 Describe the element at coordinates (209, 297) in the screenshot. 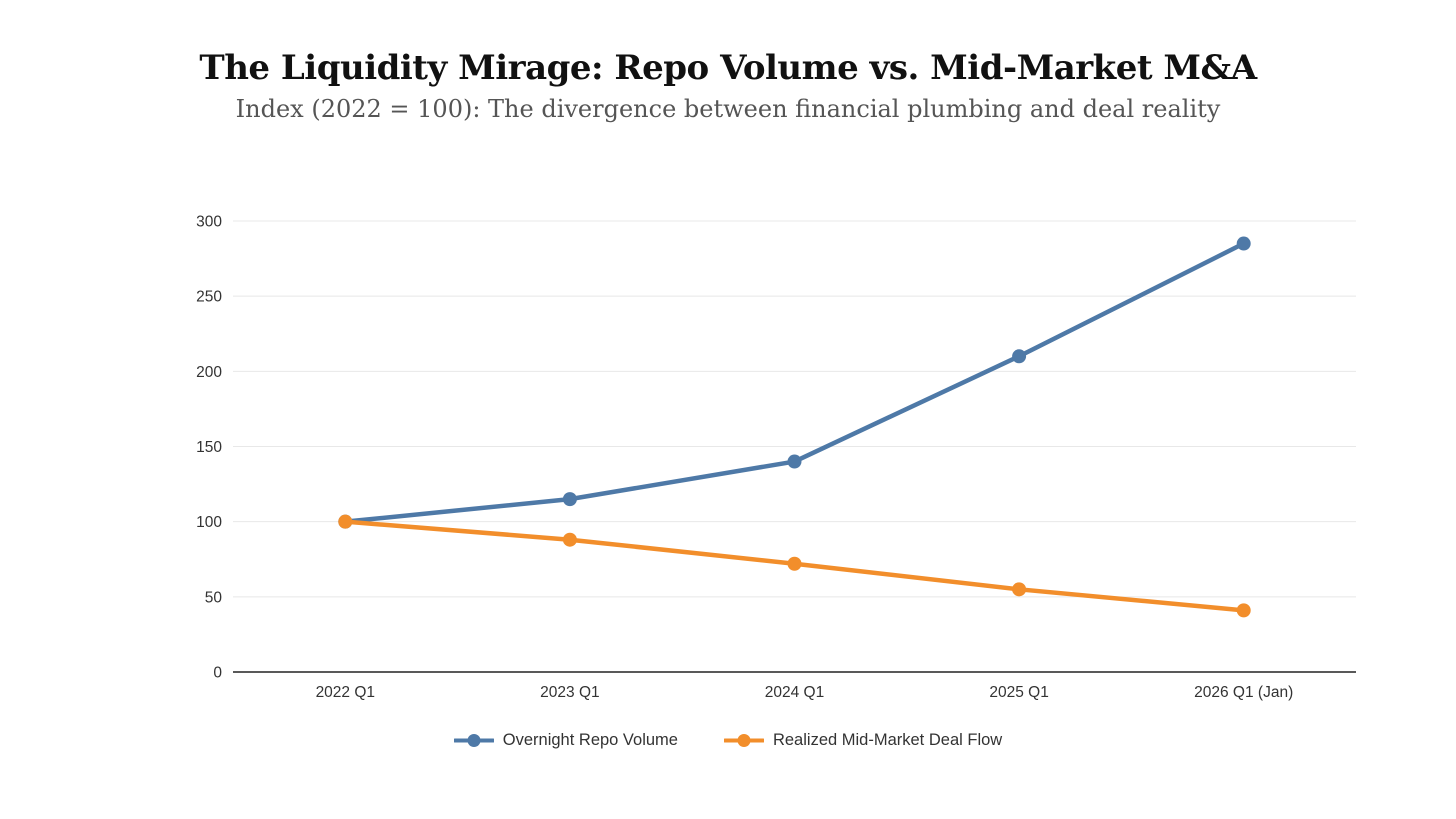

I see `y-axis-tick-label: 250` at that location.